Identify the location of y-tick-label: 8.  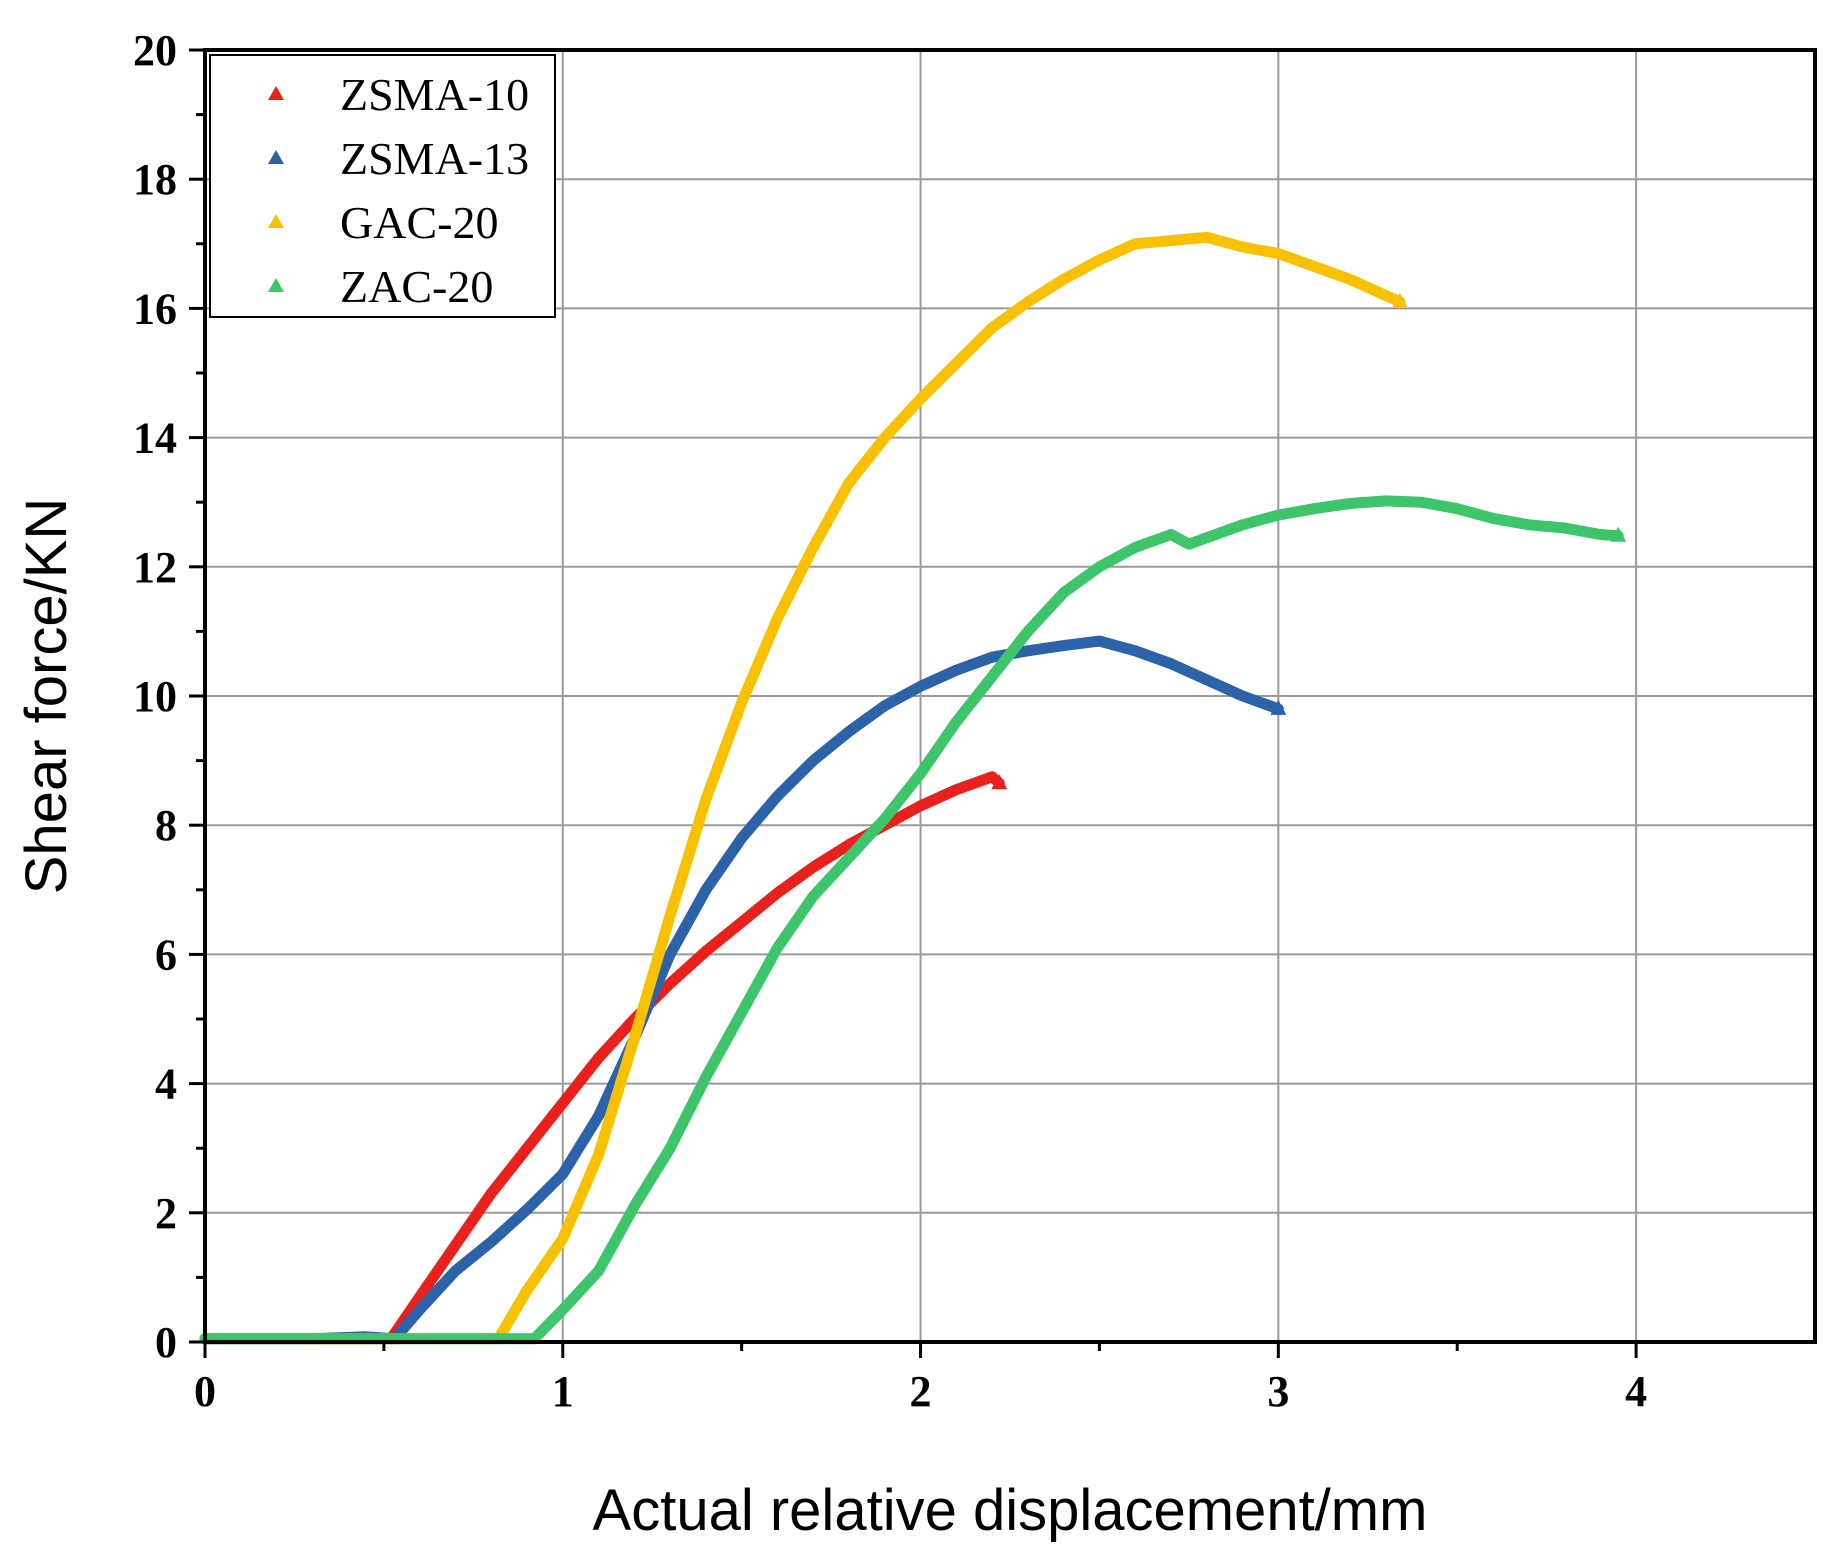
(166, 825).